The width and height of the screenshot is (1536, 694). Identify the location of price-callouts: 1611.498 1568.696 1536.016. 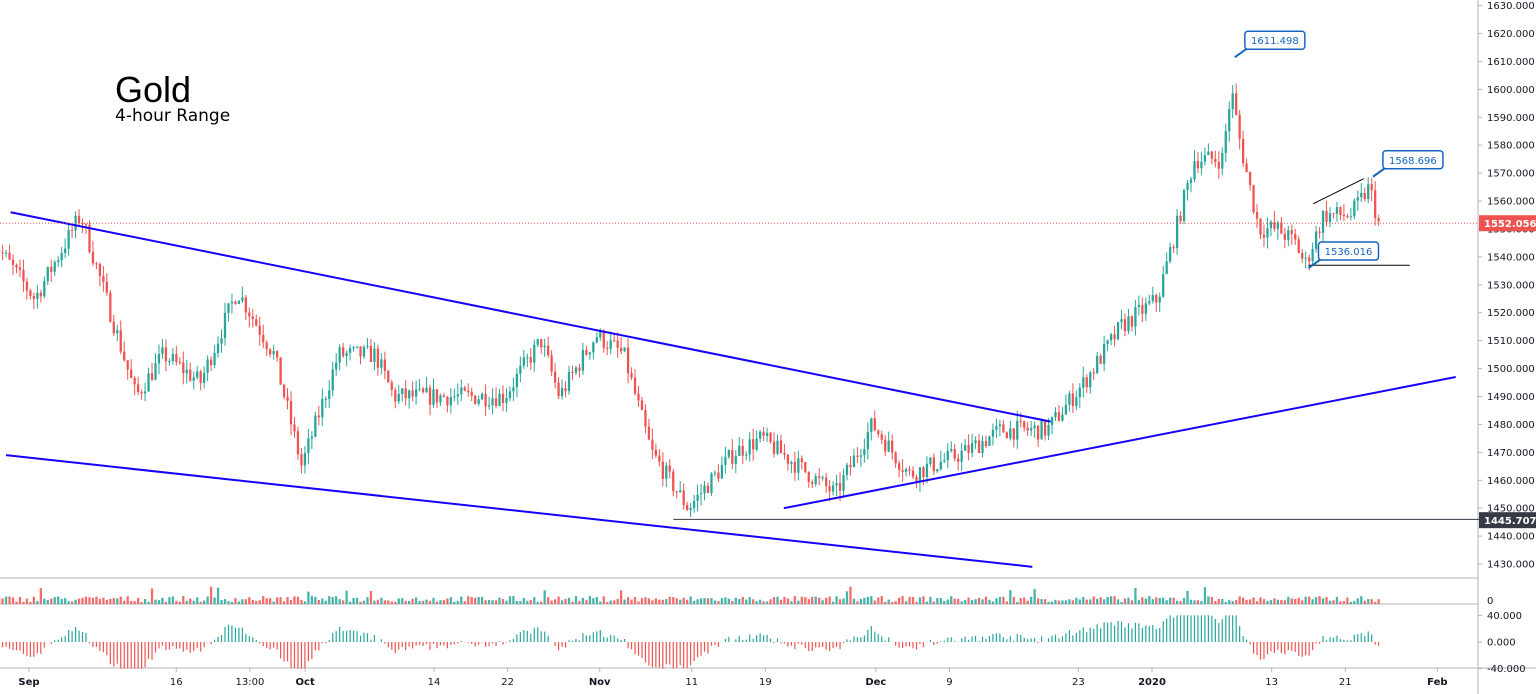
(1339, 149).